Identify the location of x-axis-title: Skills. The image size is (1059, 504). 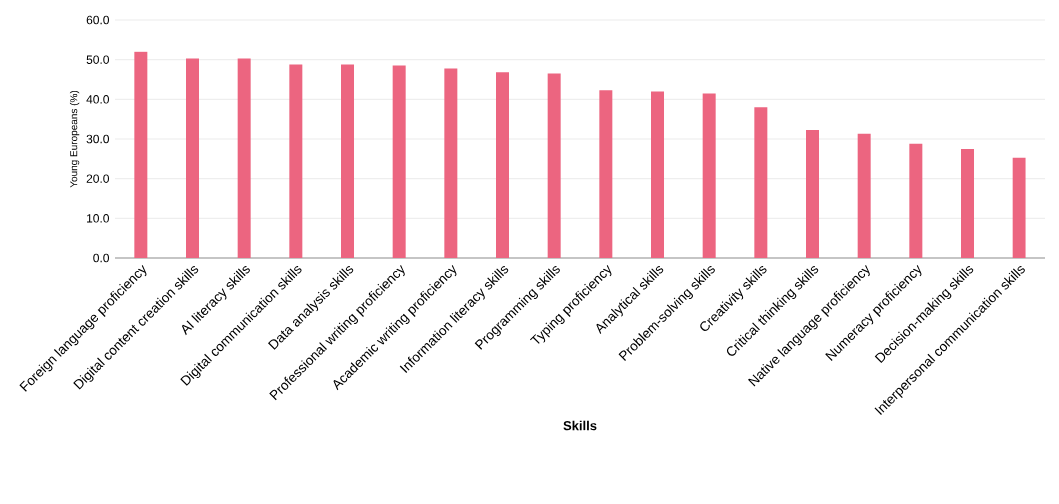
(580, 425).